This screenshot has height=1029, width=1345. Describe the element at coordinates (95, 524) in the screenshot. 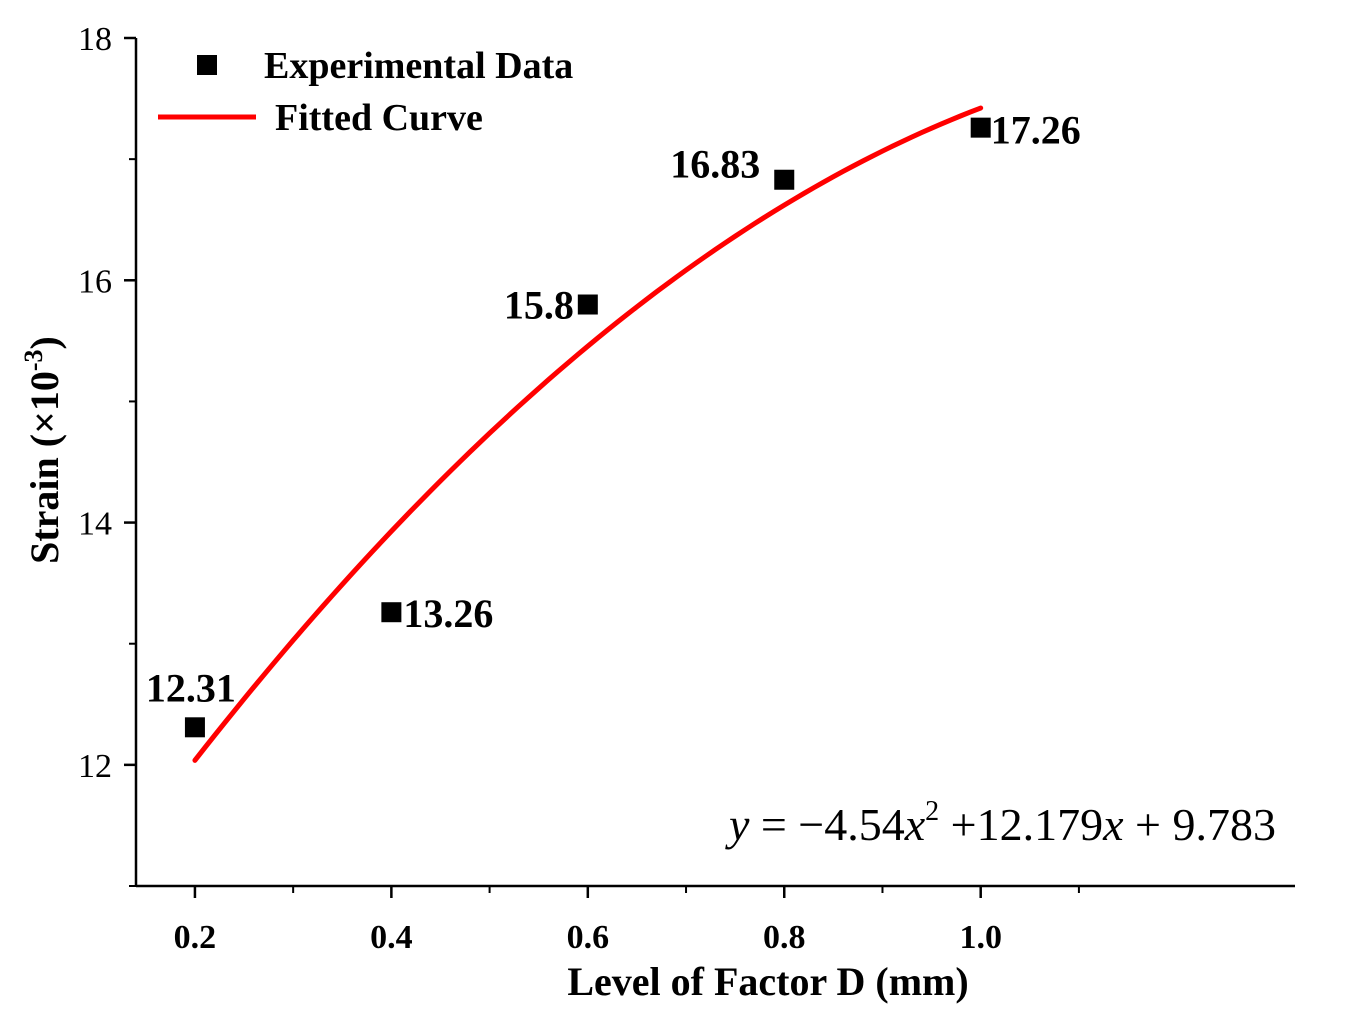

I see `y-tick-label-1: 14` at that location.